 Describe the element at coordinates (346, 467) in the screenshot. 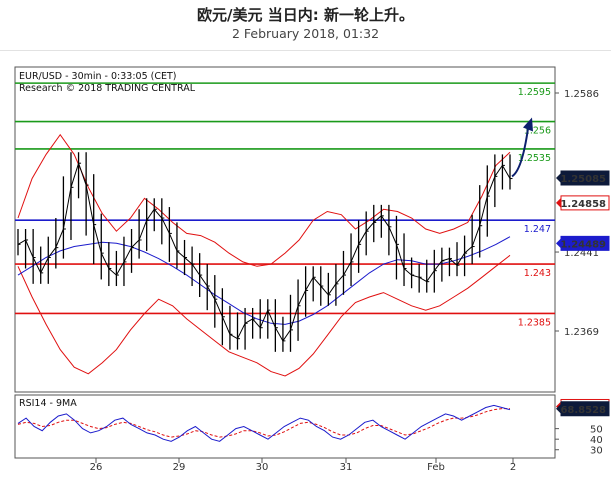

I see `time-tick-label-3: 31` at that location.